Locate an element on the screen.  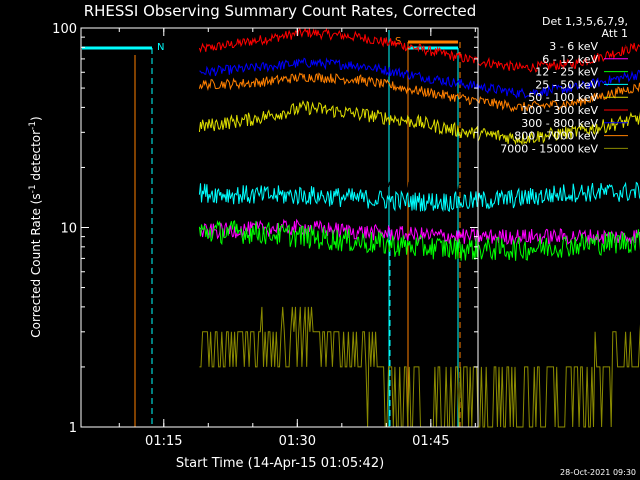
footer-timestamp: 28-Oct-2021 09:30 is located at coordinates (598, 472).